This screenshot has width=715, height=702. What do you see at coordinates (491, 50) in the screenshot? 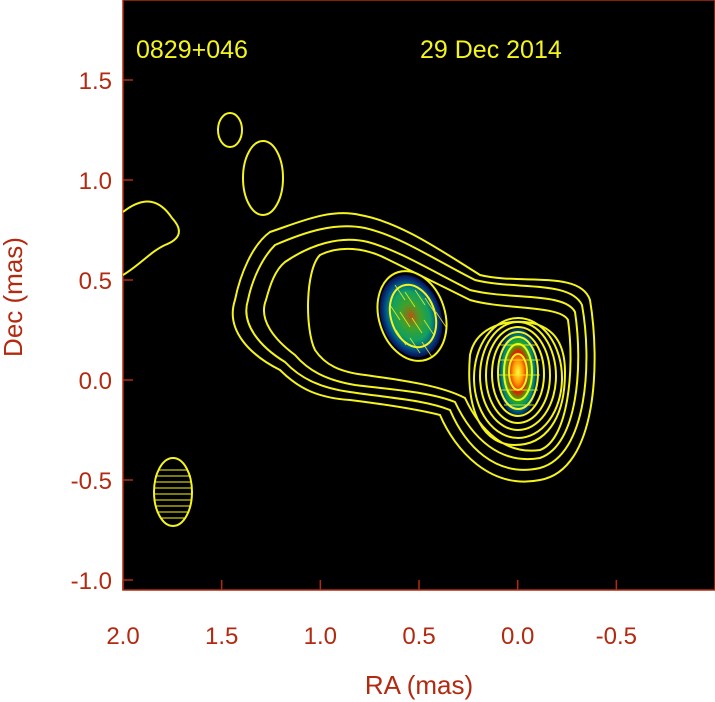
I see `observation-date-label: 29 Dec 2014` at bounding box center [491, 50].